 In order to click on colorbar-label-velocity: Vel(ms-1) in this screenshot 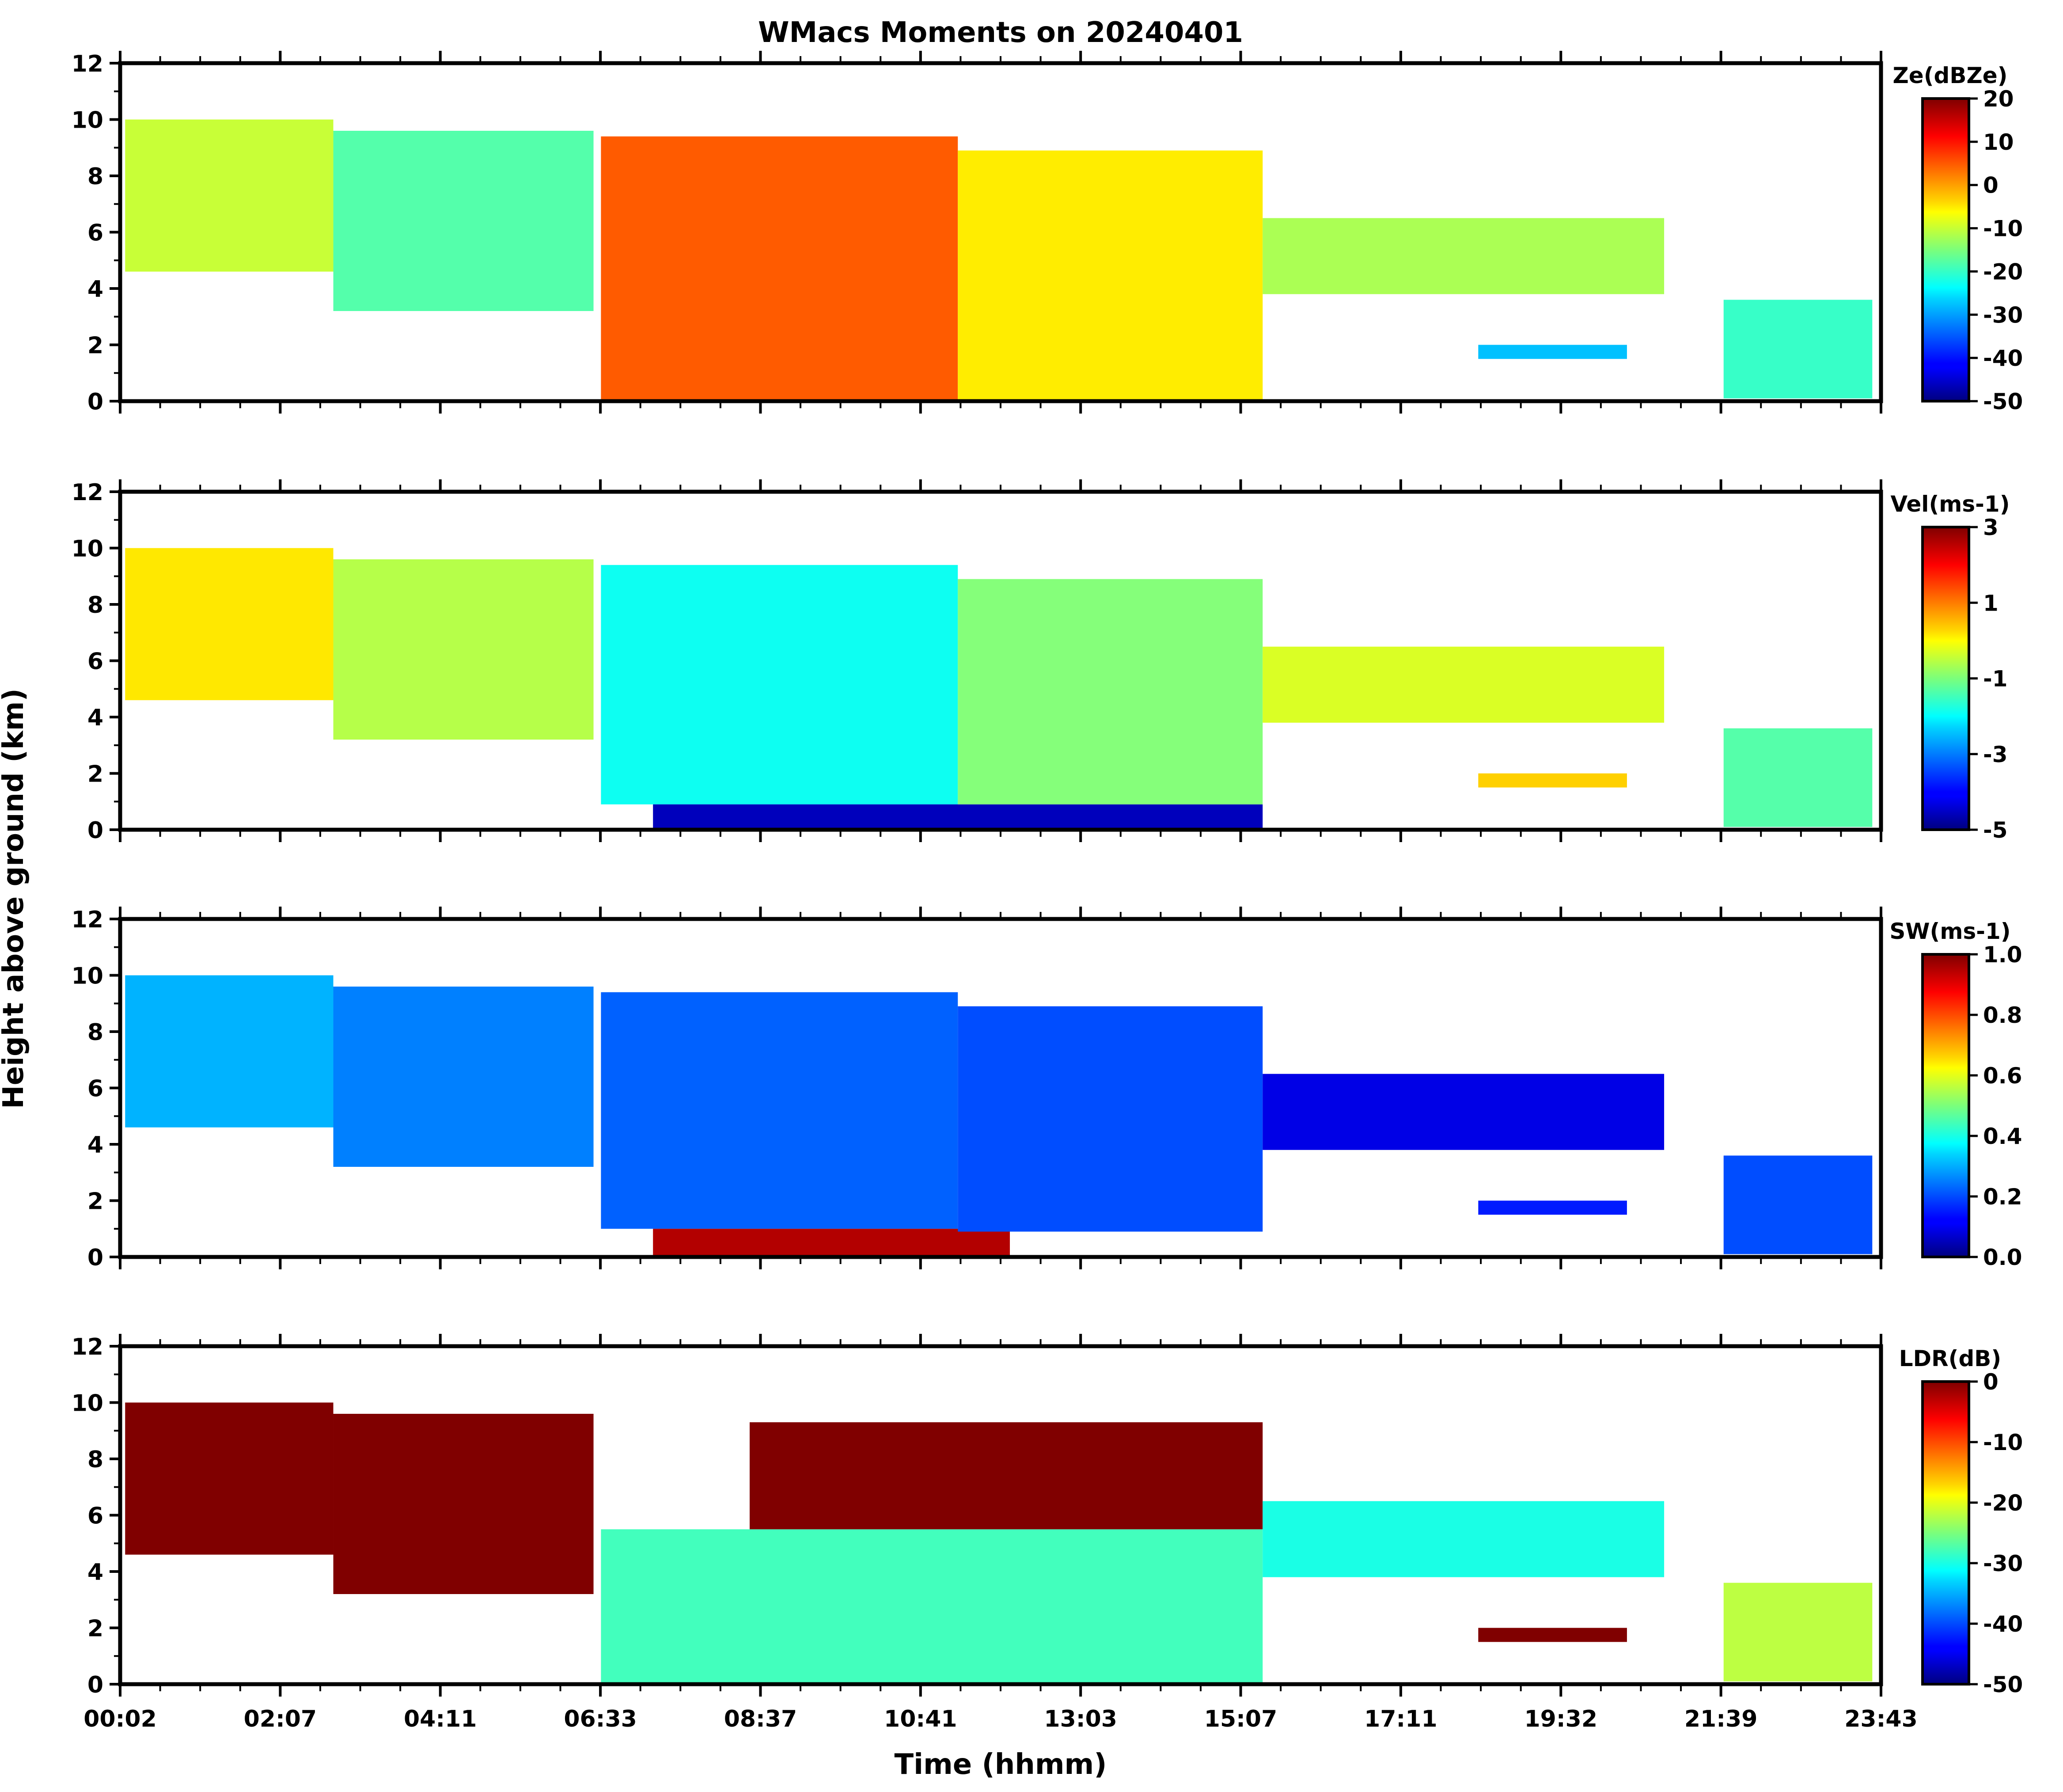, I will do `click(1950, 504)`.